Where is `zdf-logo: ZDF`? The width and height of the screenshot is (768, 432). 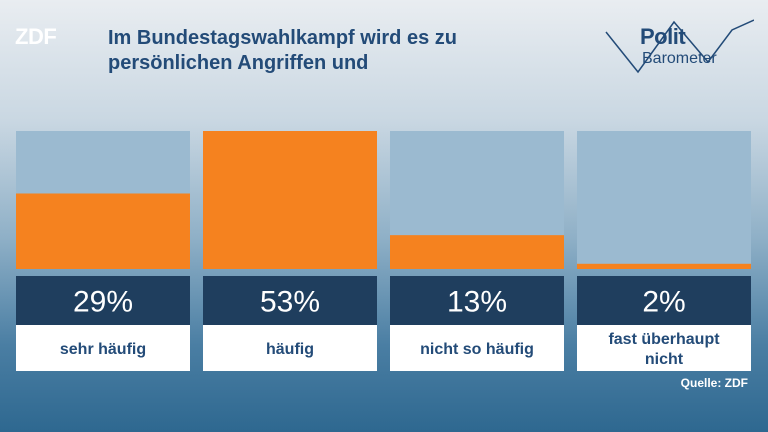
zdf-logo: ZDF is located at coordinates (50, 36).